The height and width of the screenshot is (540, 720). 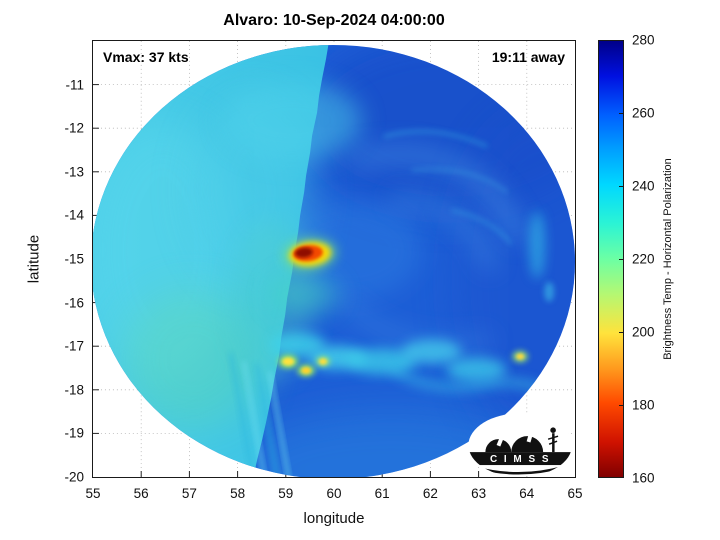 I want to click on y-tick-label: -20, so click(x=74, y=477).